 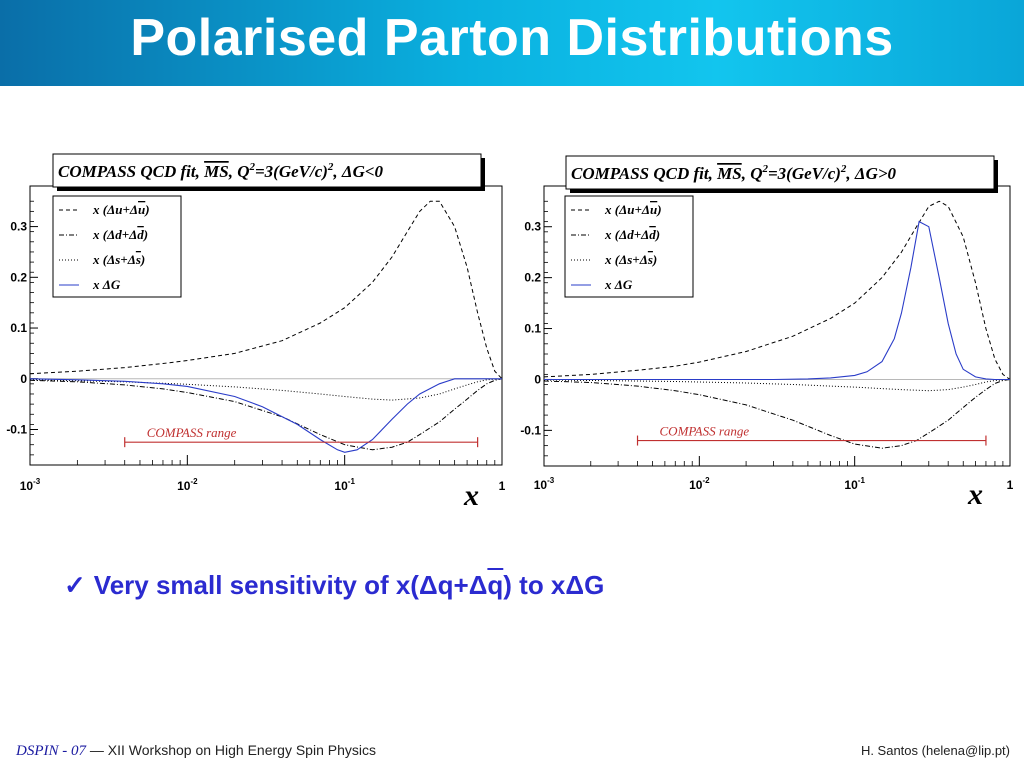 I want to click on footer-dash: —, so click(x=96, y=750).